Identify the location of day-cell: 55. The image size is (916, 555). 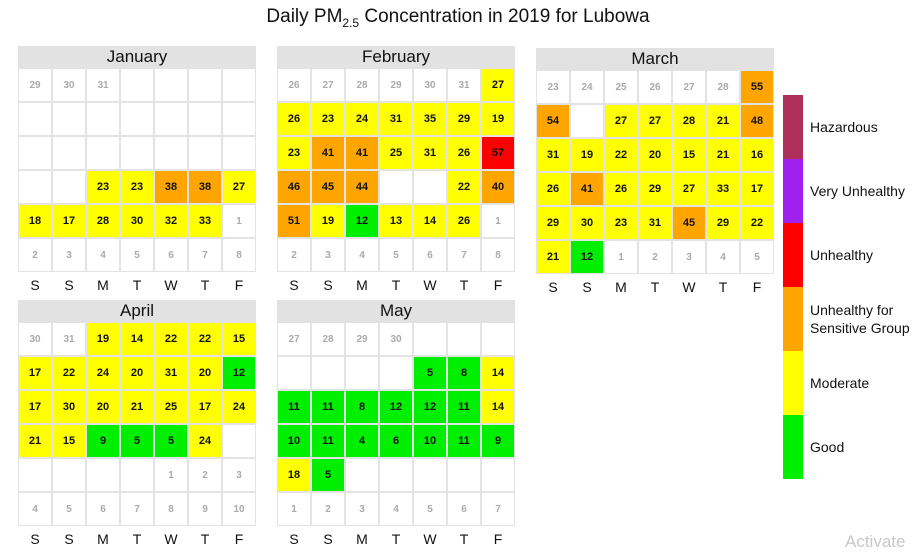
(757, 87).